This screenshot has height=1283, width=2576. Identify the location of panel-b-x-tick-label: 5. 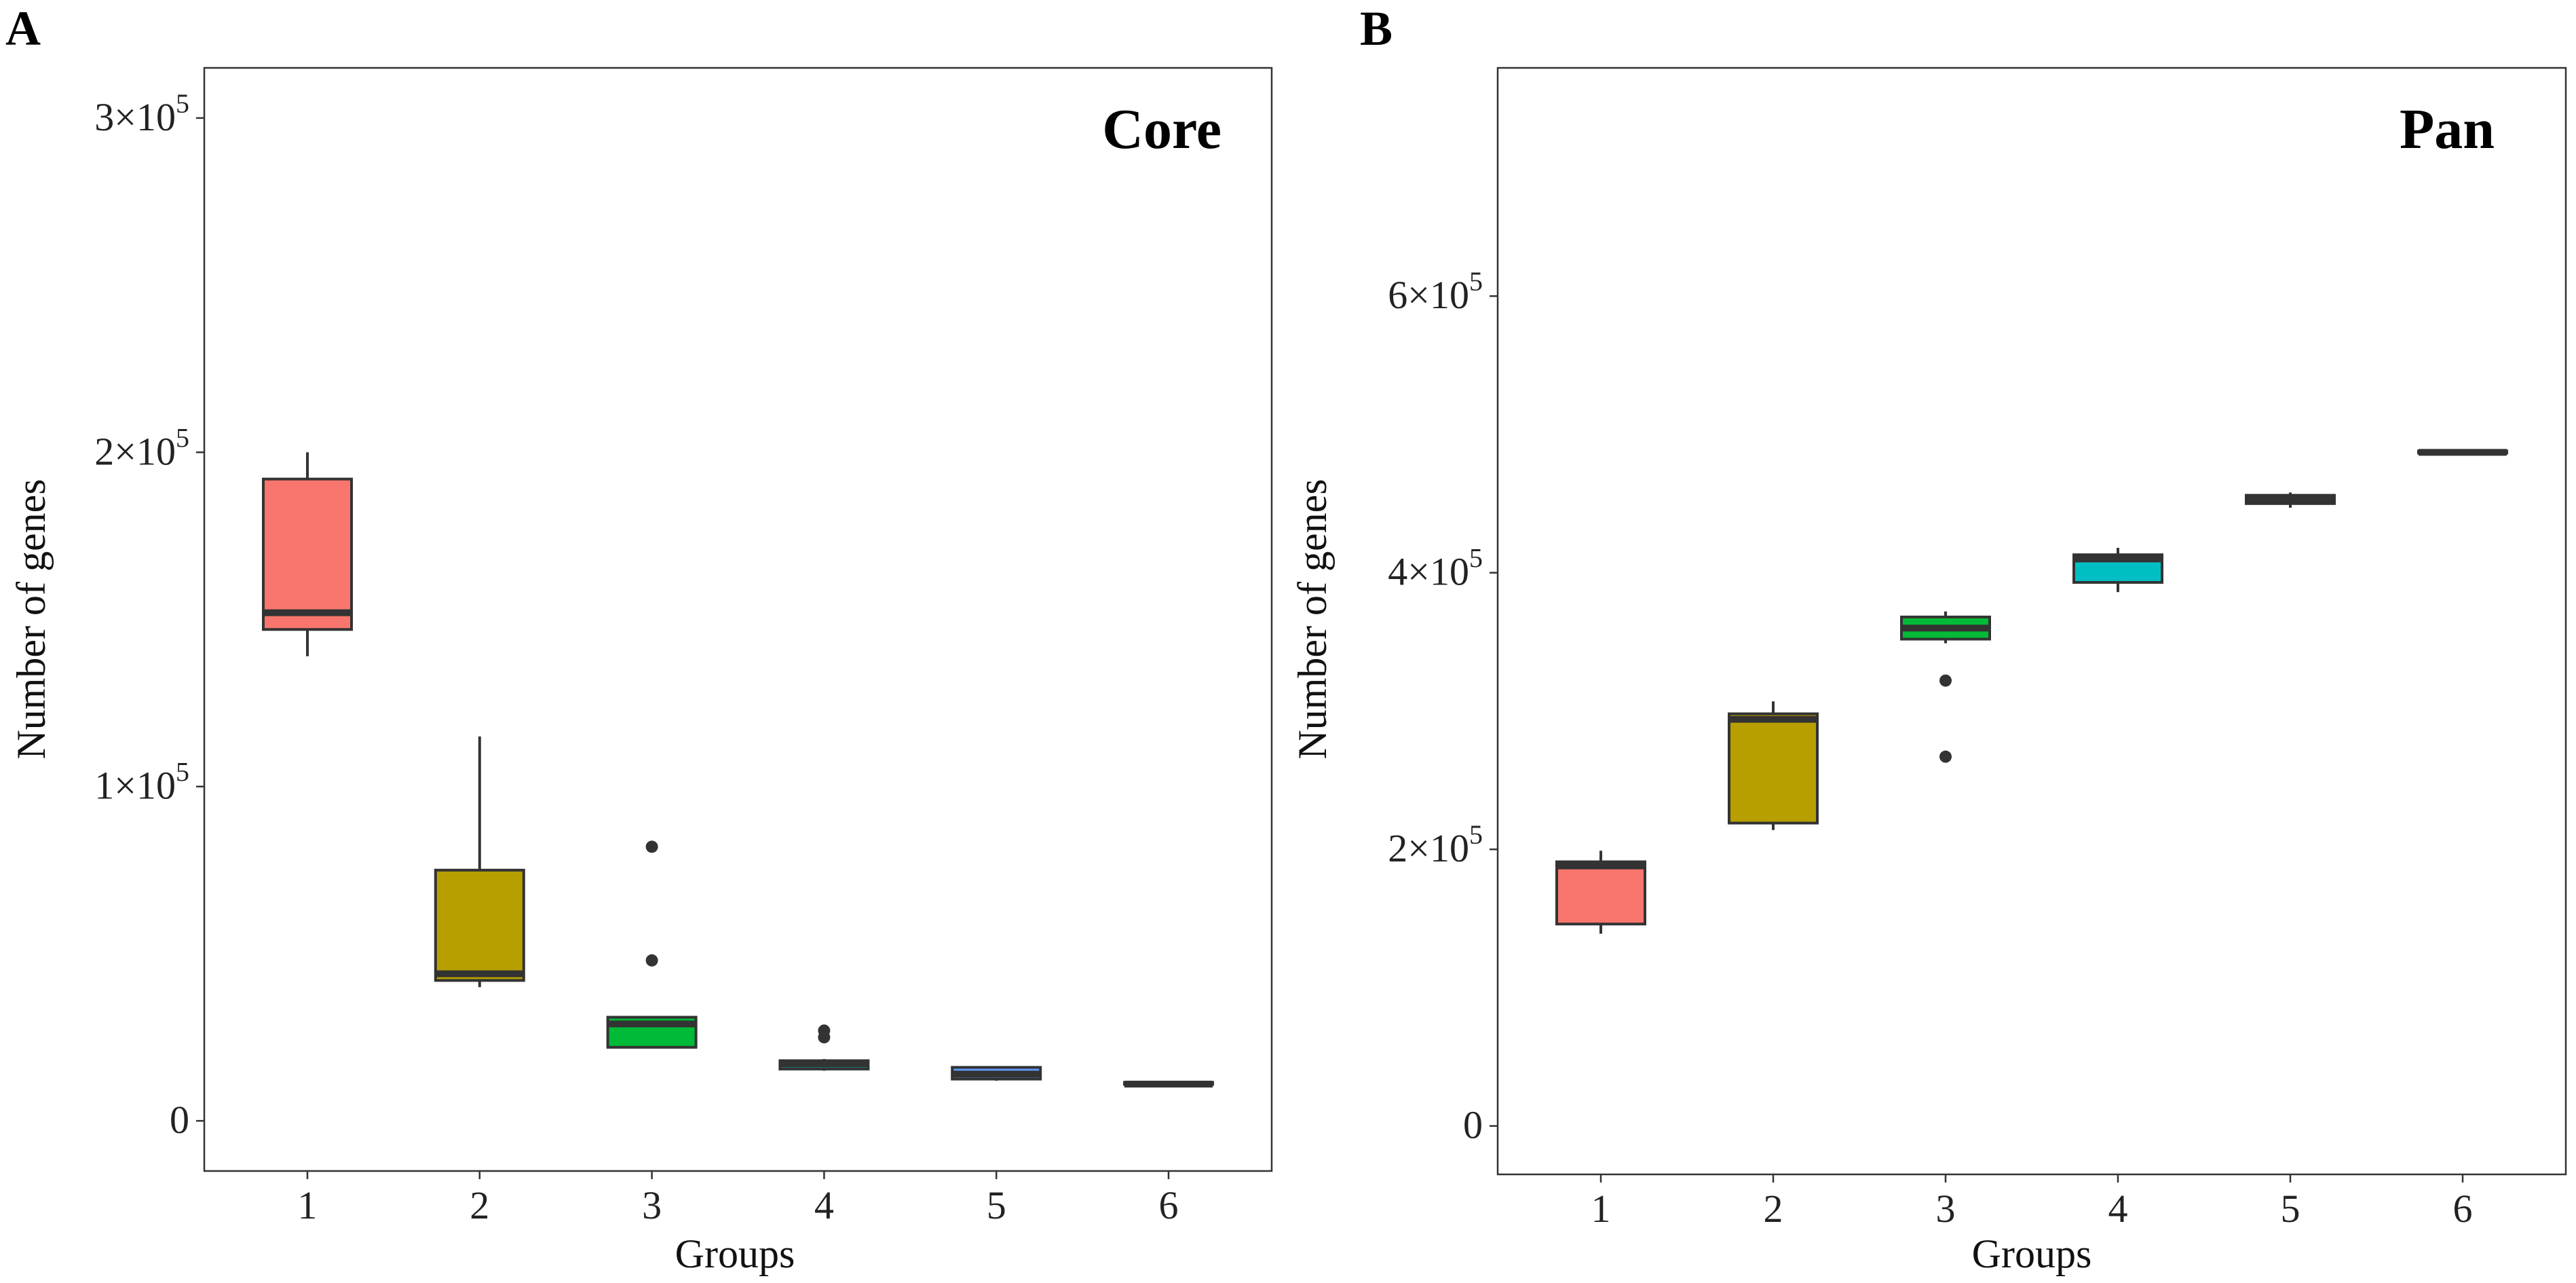
(2290, 1209).